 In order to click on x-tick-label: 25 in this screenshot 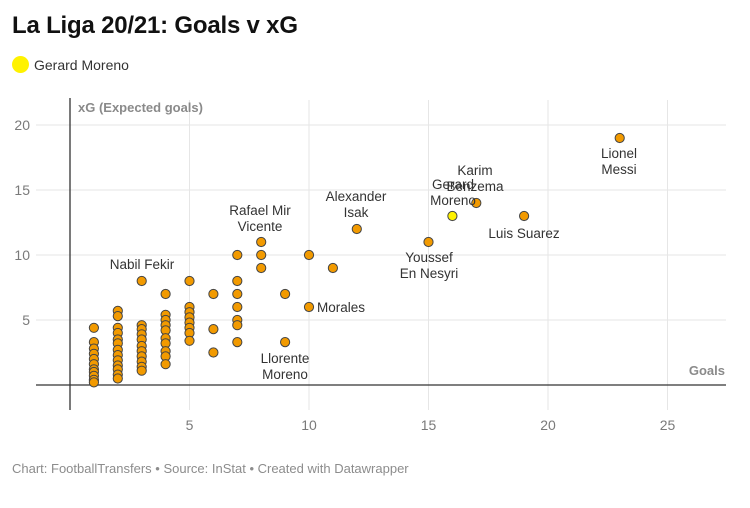, I will do `click(668, 425)`.